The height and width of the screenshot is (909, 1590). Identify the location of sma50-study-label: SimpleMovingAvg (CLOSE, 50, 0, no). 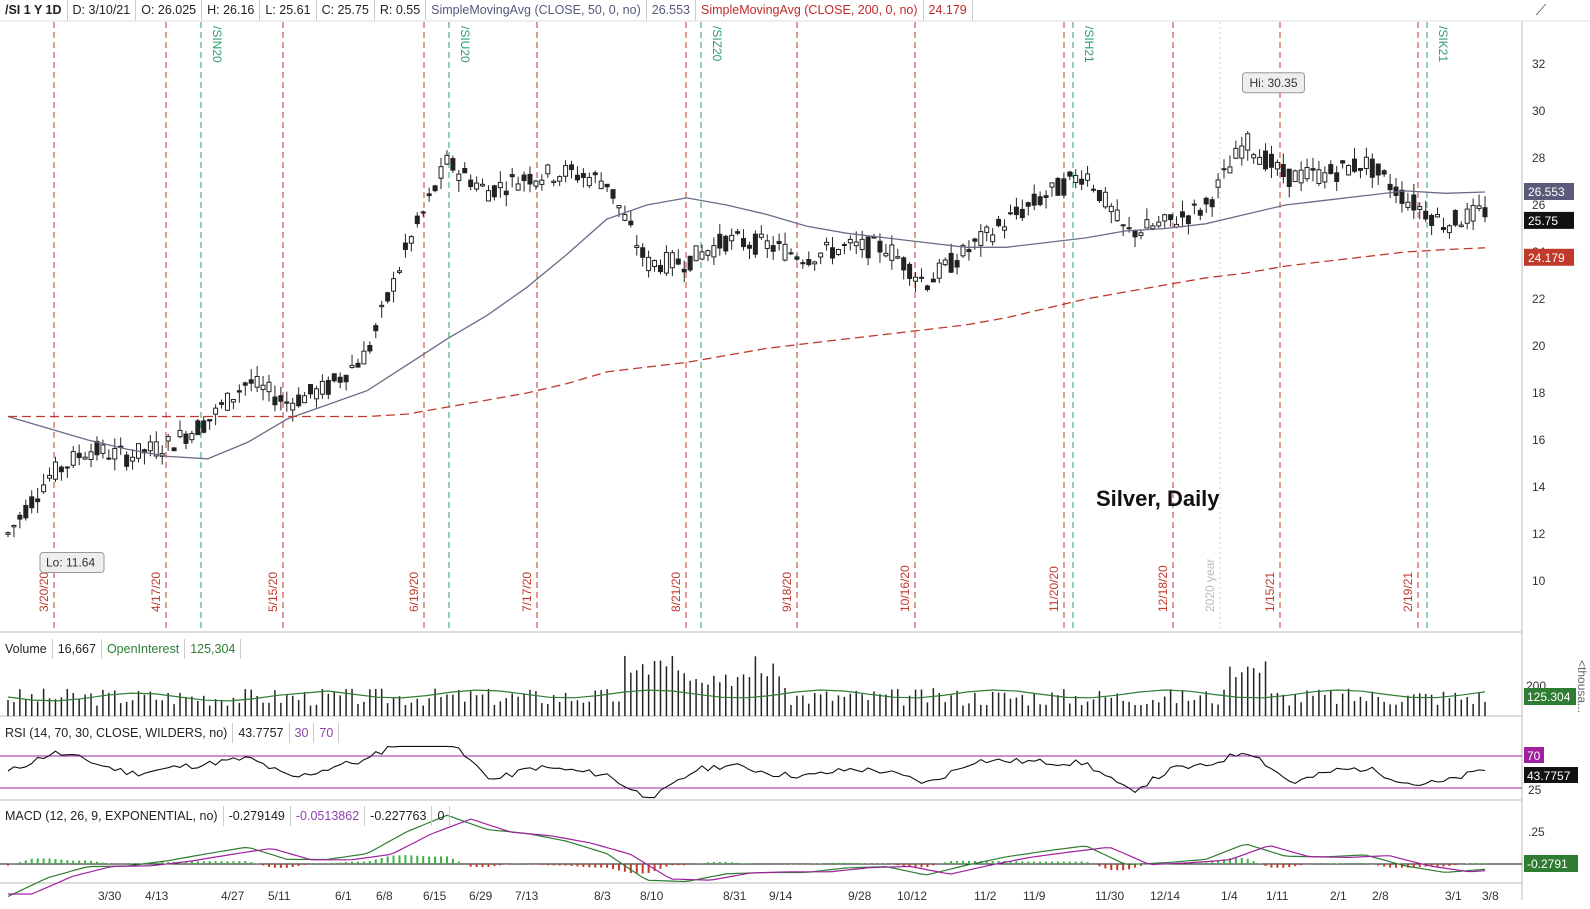
(536, 10).